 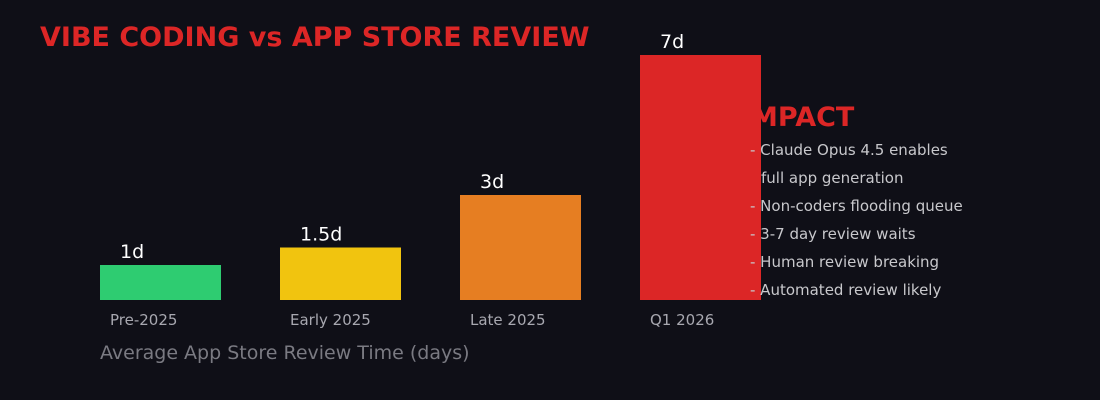 What do you see at coordinates (672, 42) in the screenshot?
I see `value-label-4: 7d` at bounding box center [672, 42].